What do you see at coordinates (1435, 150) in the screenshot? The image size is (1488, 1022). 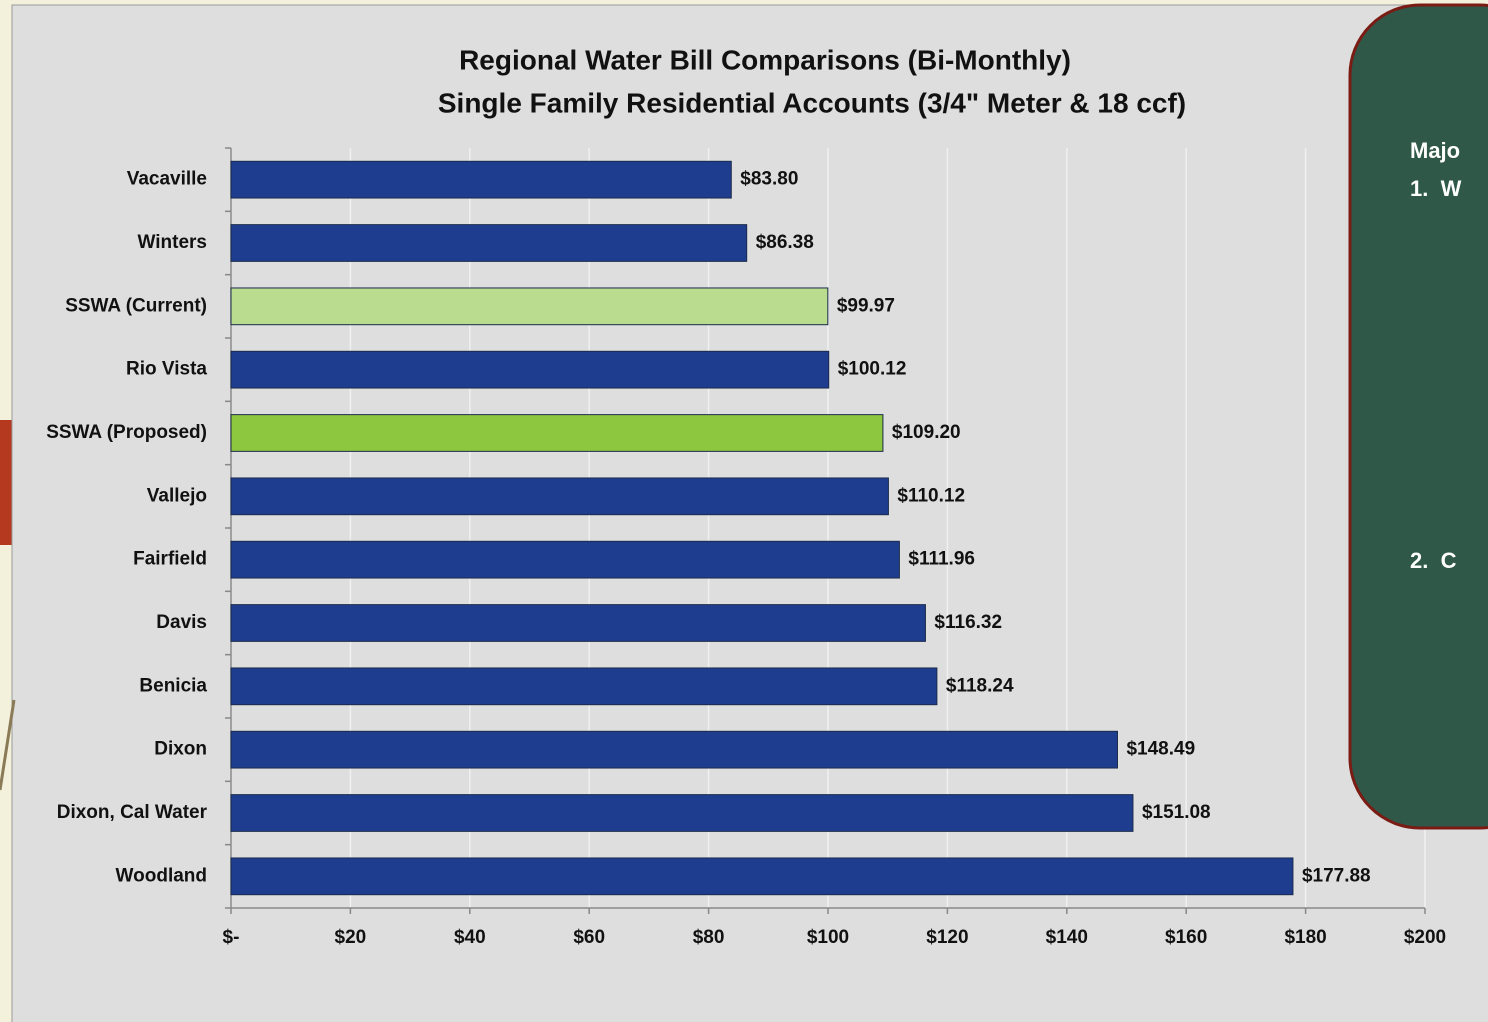 I see `side-heading: Majo` at bounding box center [1435, 150].